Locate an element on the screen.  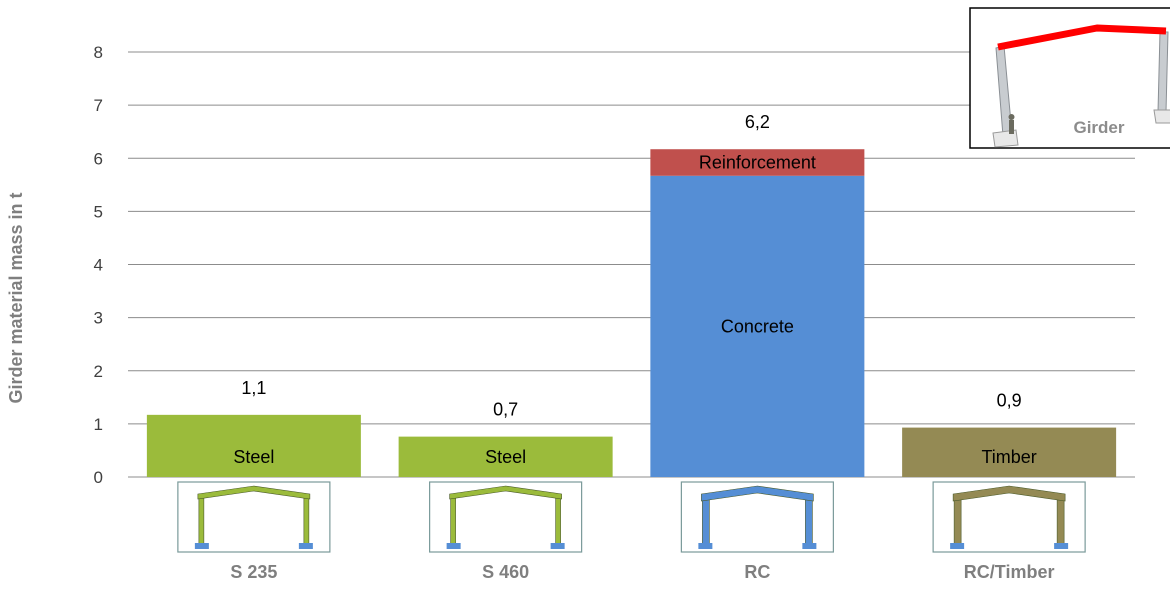
person-figure-shape is located at coordinates (1011, 127).